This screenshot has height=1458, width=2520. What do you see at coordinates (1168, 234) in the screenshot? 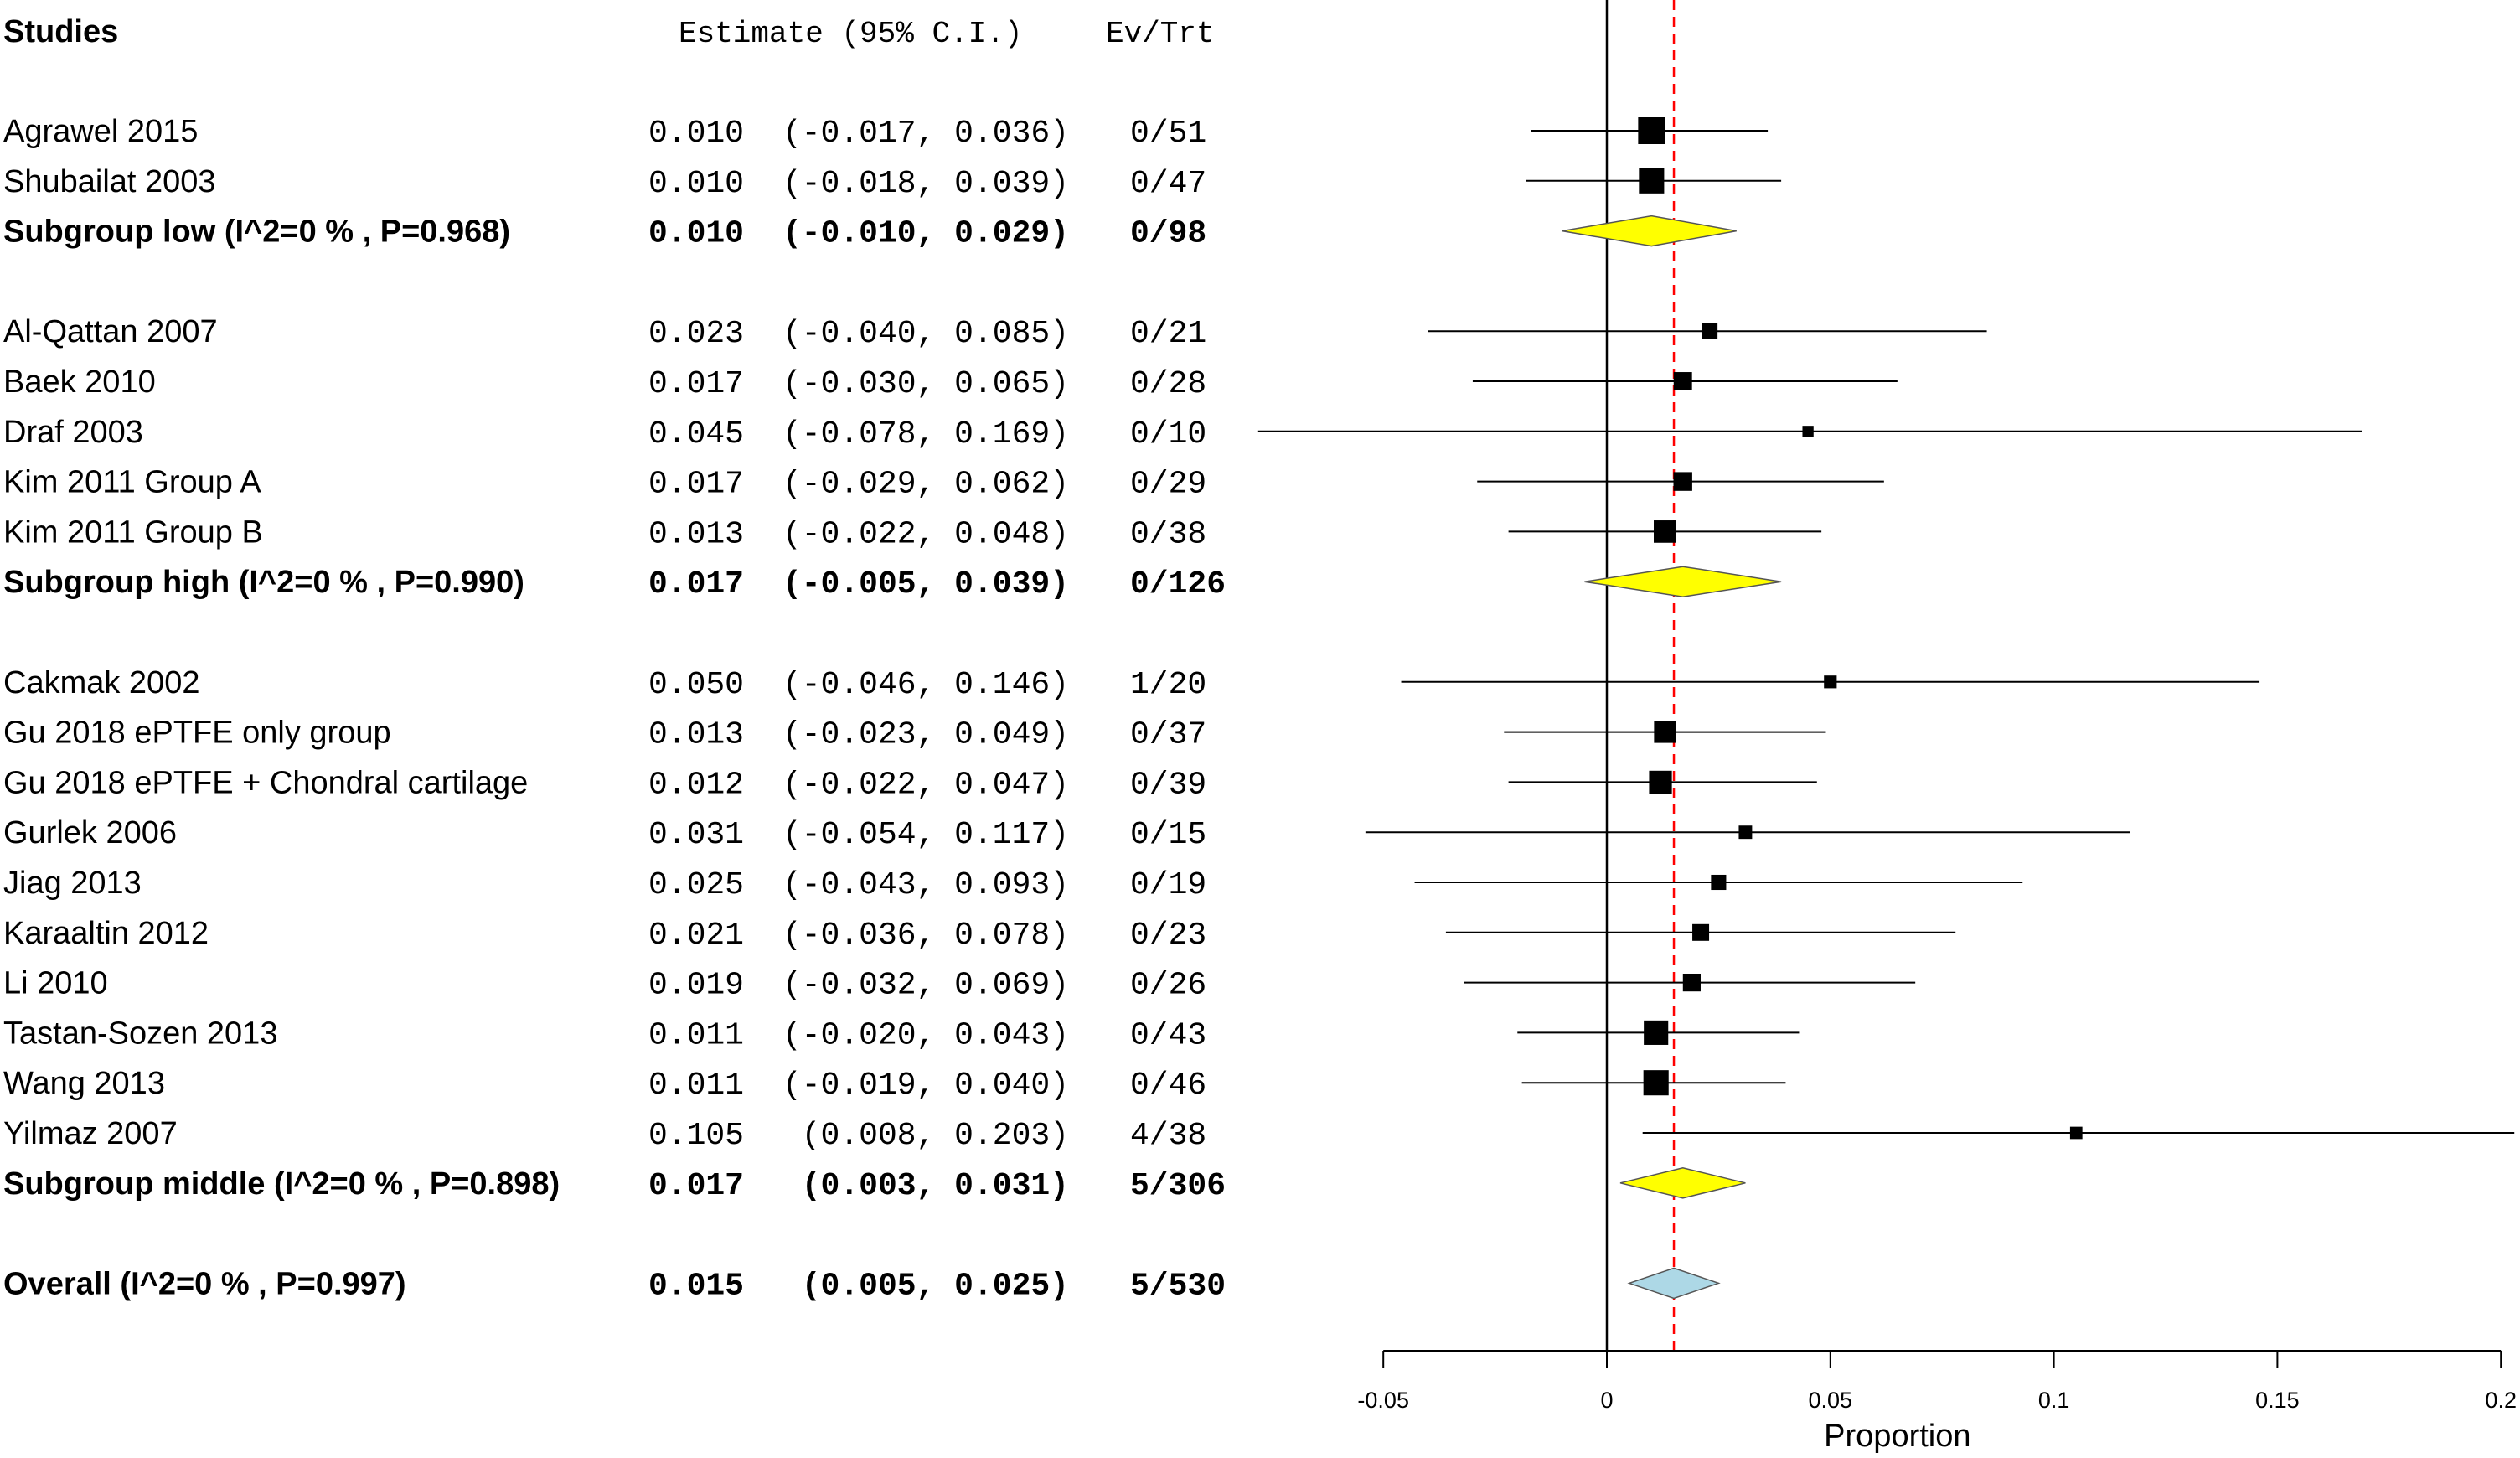
I see `row-events: 0/98` at bounding box center [1168, 234].